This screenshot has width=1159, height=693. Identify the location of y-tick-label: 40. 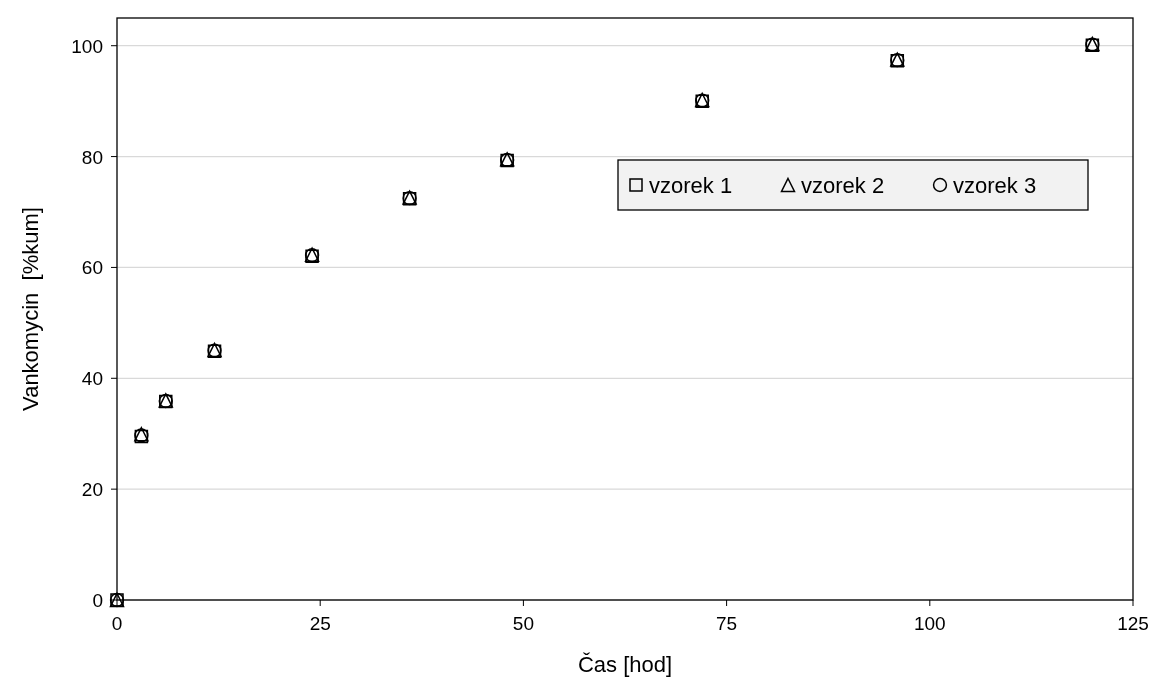
(92, 379).